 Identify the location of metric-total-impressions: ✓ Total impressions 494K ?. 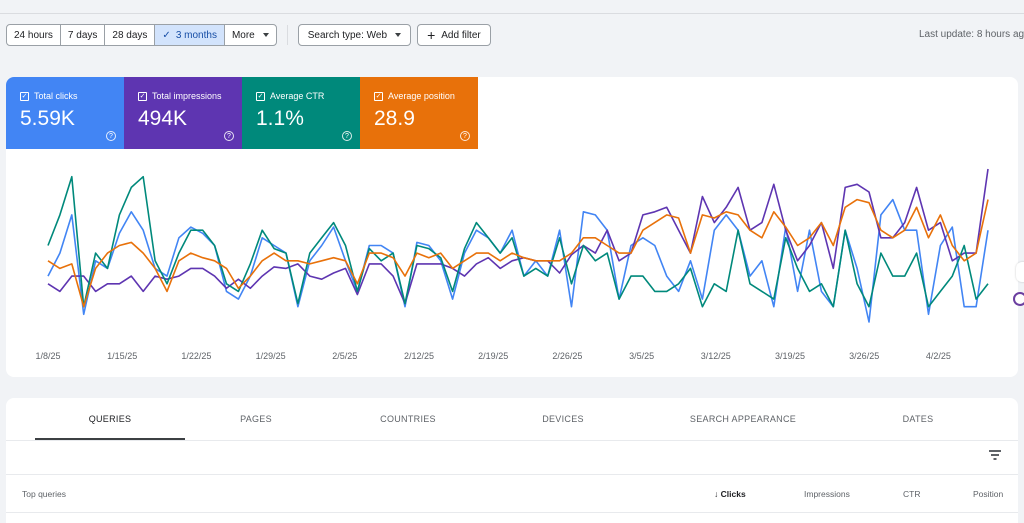
(183, 113).